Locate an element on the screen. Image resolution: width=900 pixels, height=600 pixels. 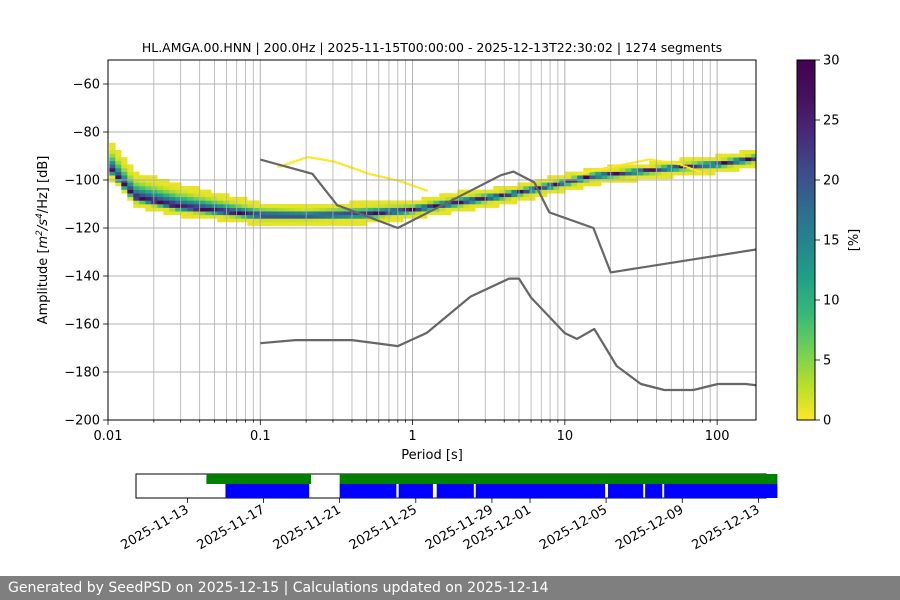
timeline-date-label: 2025-11-17 is located at coordinates (231, 527).